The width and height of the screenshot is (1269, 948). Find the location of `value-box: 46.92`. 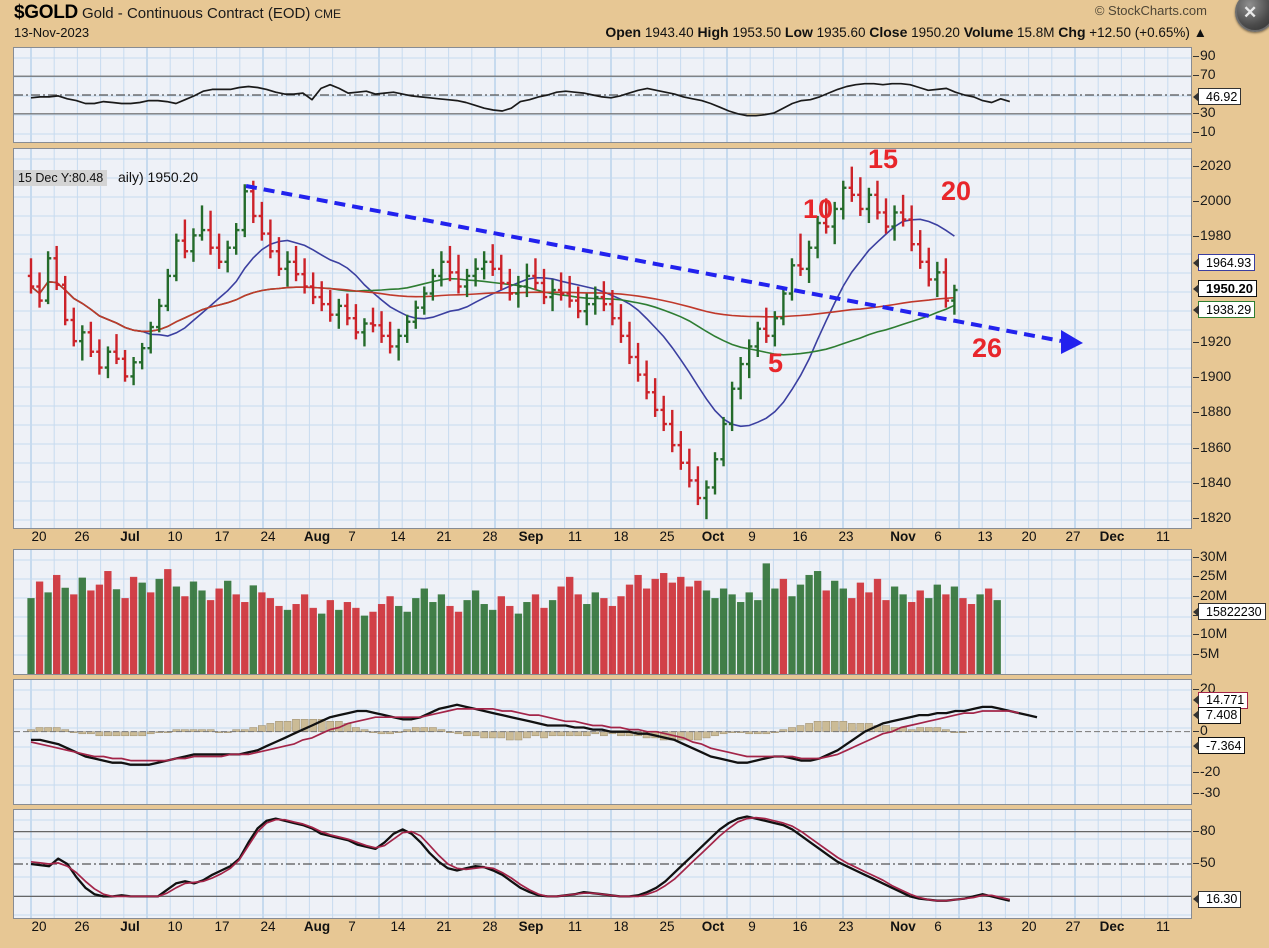

value-box: 46.92 is located at coordinates (1220, 97).